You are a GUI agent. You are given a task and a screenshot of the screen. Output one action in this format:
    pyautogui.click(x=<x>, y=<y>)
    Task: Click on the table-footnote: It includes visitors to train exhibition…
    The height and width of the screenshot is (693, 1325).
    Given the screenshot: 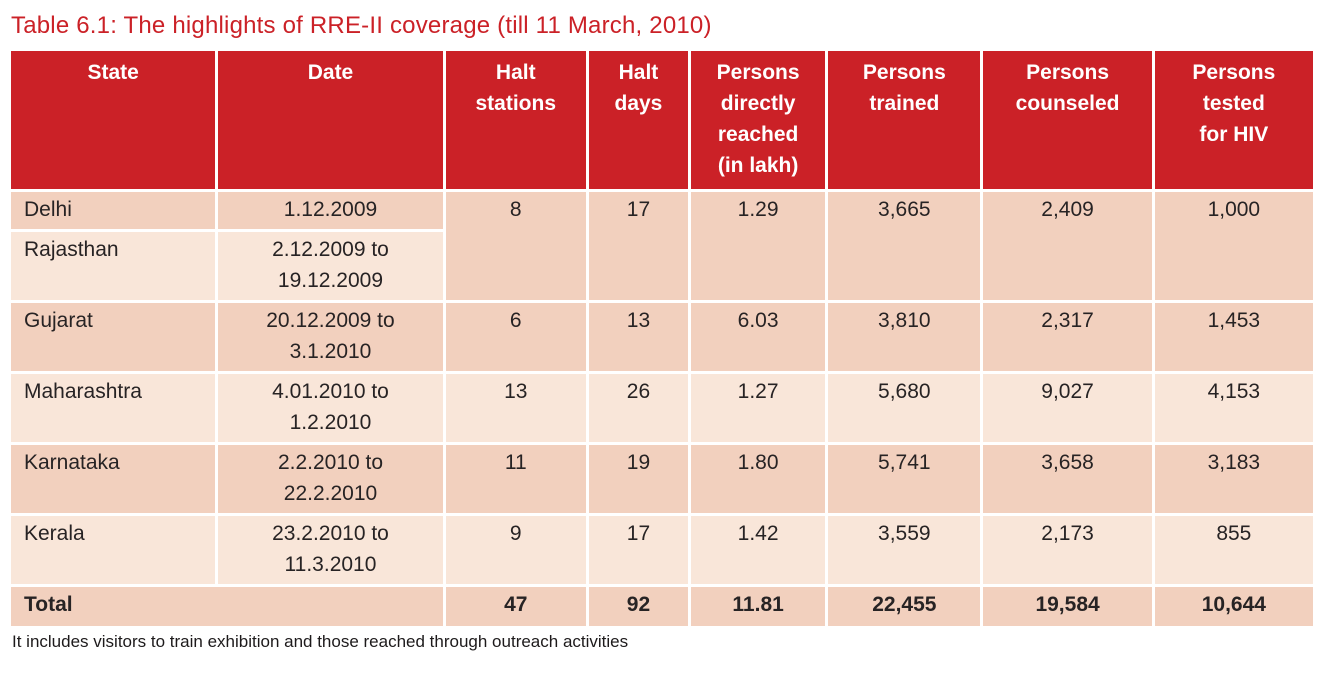 What is the action you would take?
    pyautogui.click(x=320, y=641)
    